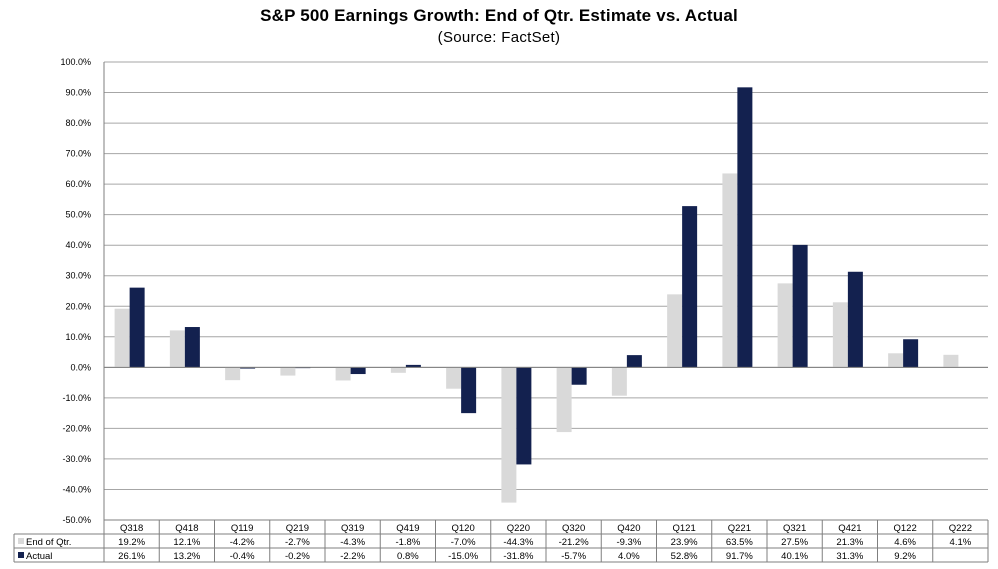 This screenshot has height=569, width=998. I want to click on x-tick-label: Q318, so click(131, 528).